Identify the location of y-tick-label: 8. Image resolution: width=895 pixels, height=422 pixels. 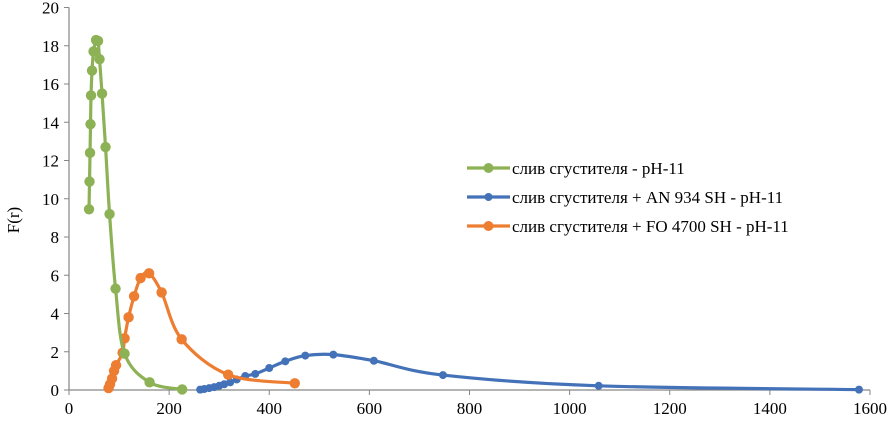
(55, 237).